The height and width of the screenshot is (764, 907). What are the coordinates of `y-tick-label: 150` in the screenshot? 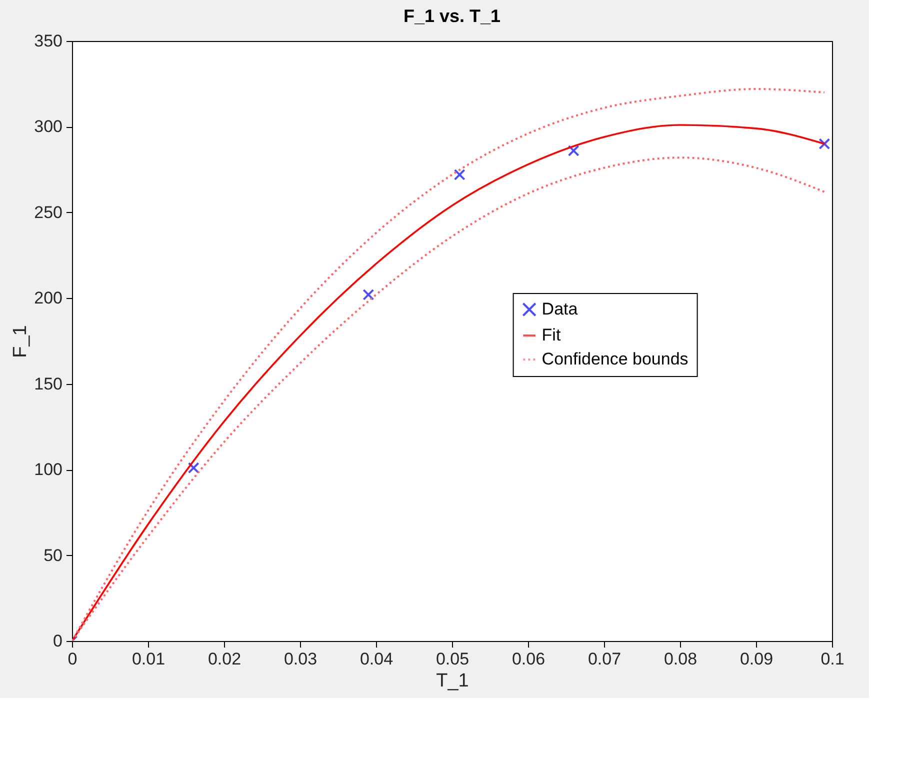 It's located at (48, 384).